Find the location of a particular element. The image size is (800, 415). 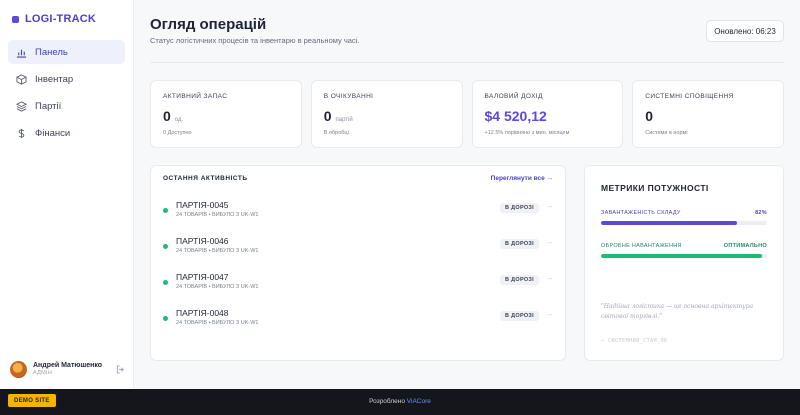

sidebar-item-inventory: Інвентар is located at coordinates (66, 79).